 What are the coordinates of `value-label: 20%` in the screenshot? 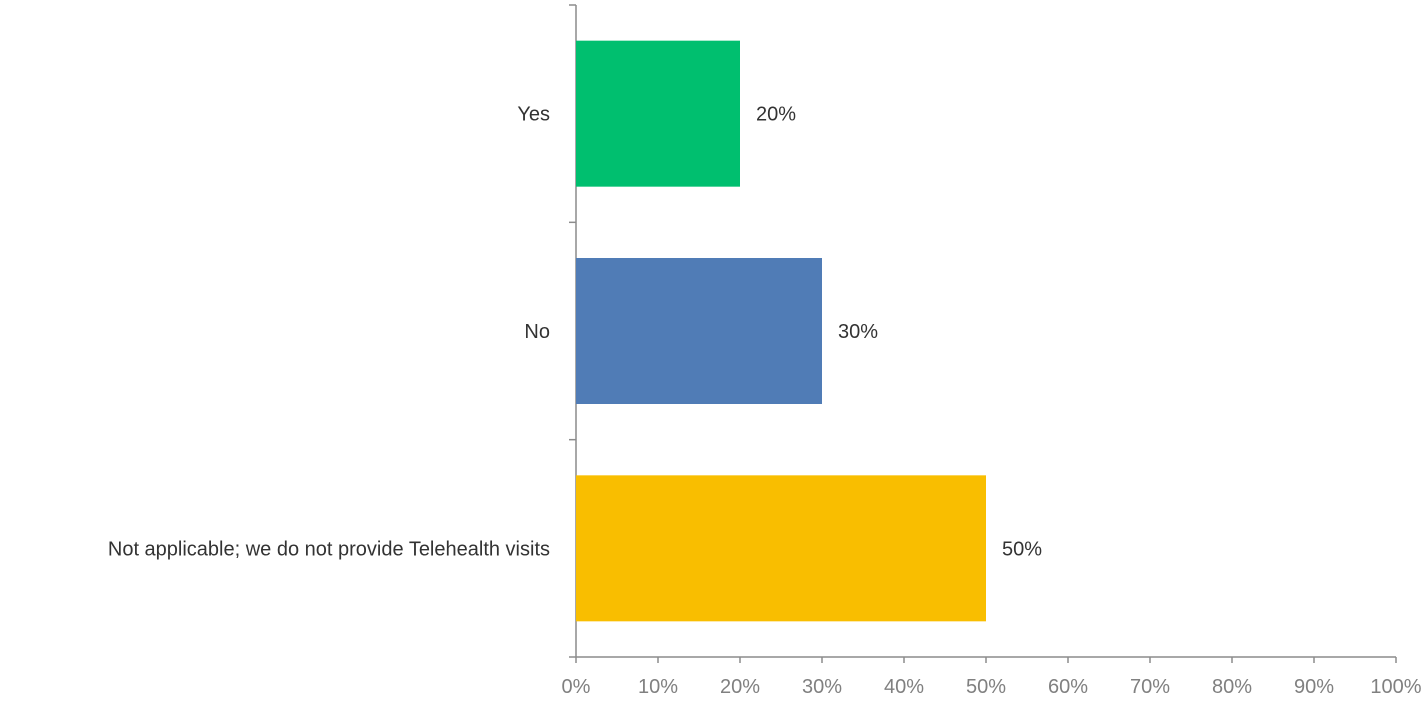 It's located at (776, 115).